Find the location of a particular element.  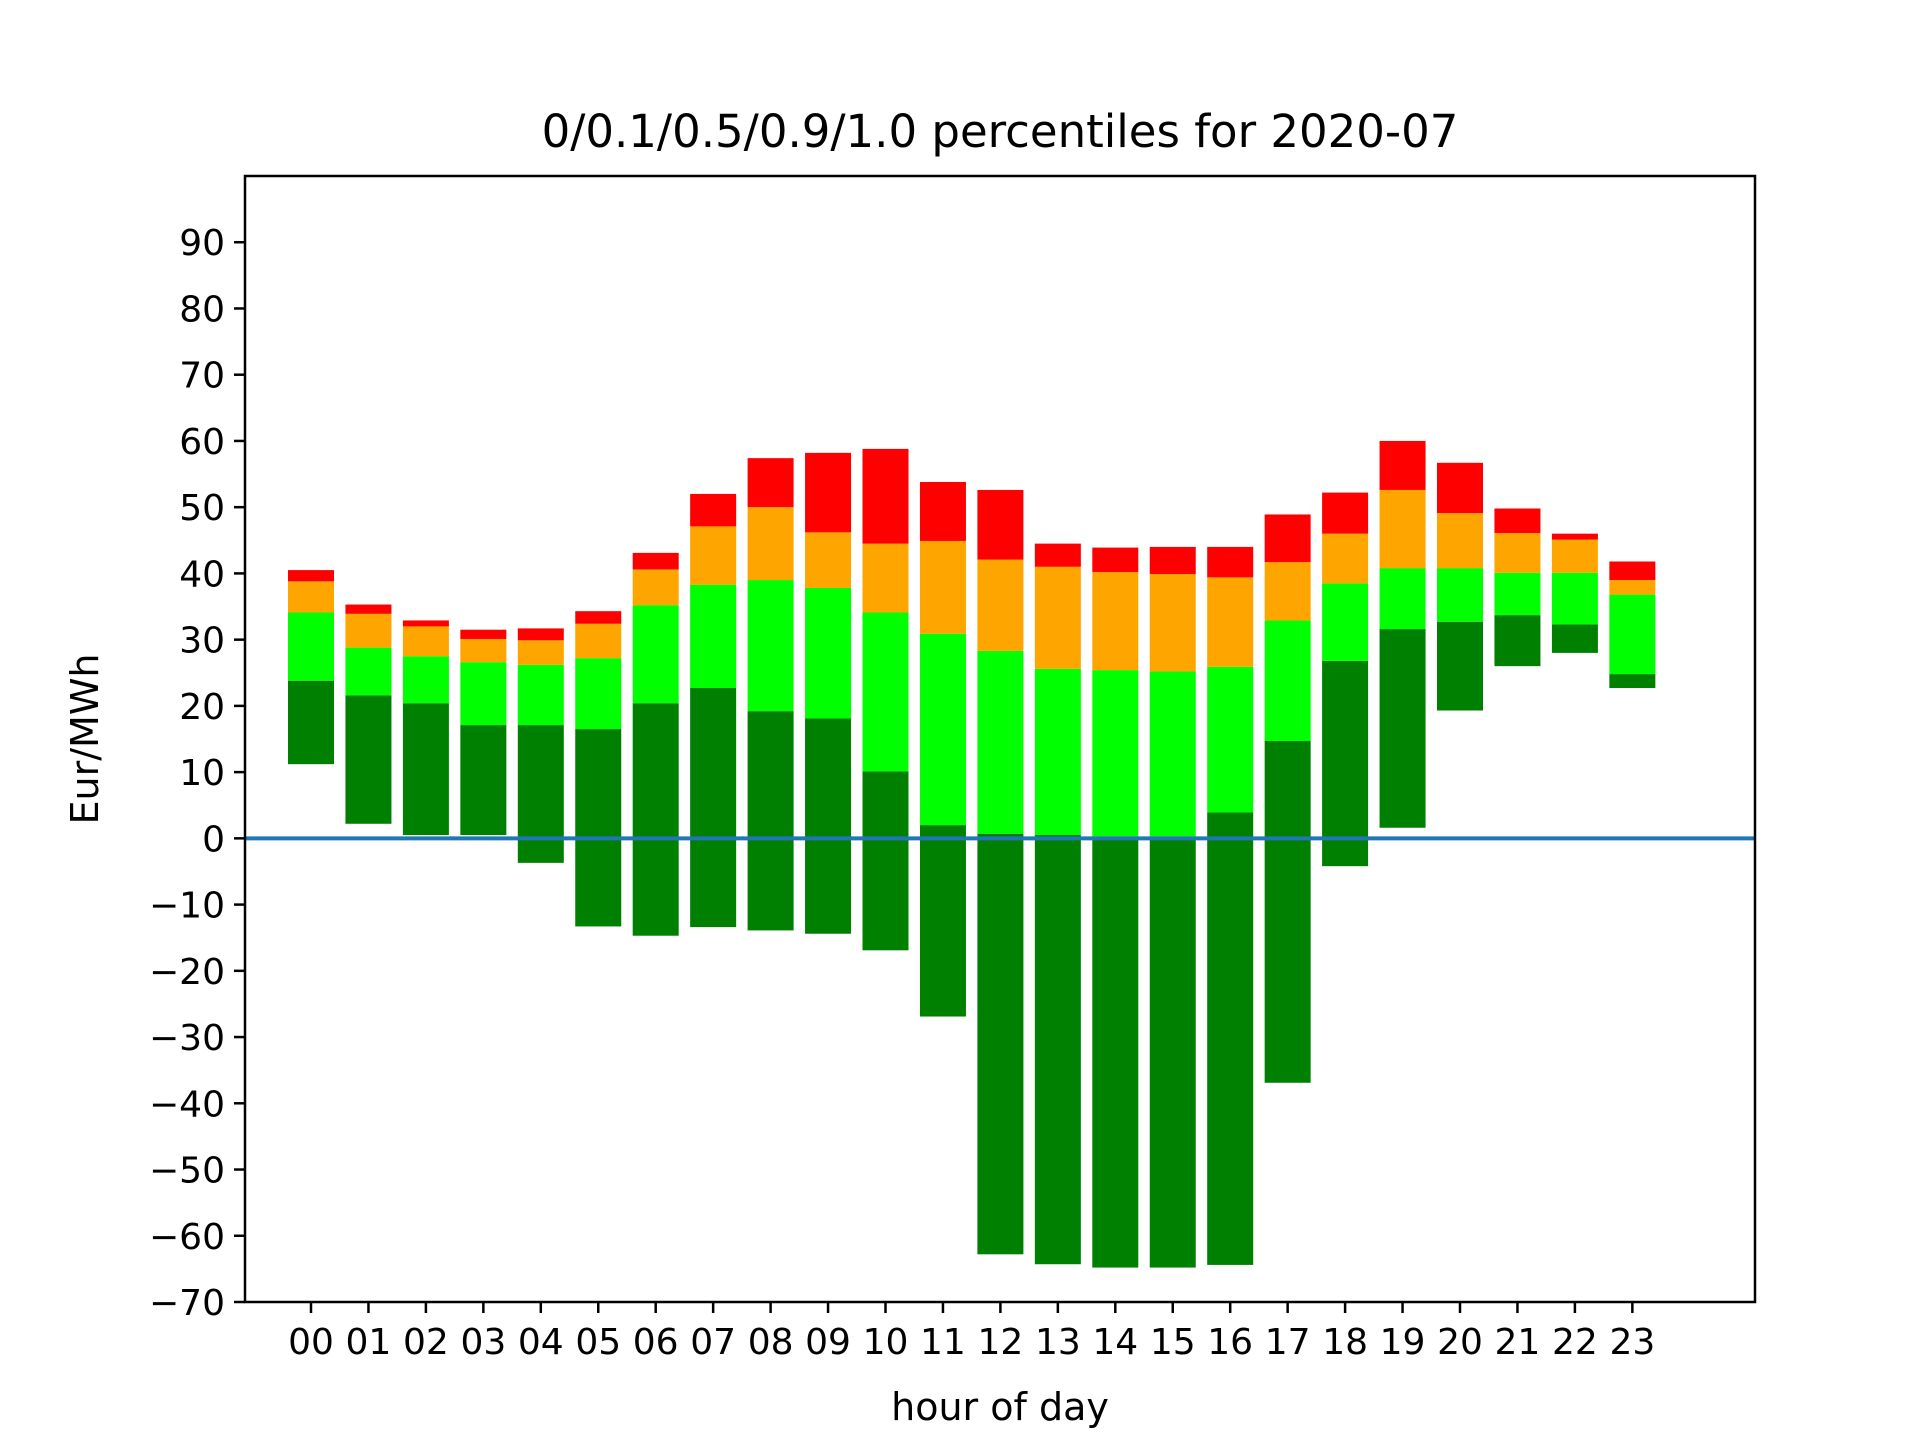

x-tick-label: 22 is located at coordinates (1575, 1342).